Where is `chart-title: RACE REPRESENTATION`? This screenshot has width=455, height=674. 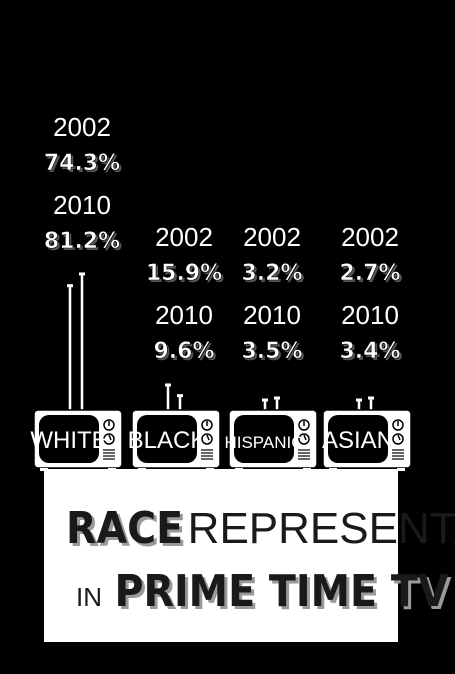
chart-title: RACE REPRESENTATION is located at coordinates (260, 528).